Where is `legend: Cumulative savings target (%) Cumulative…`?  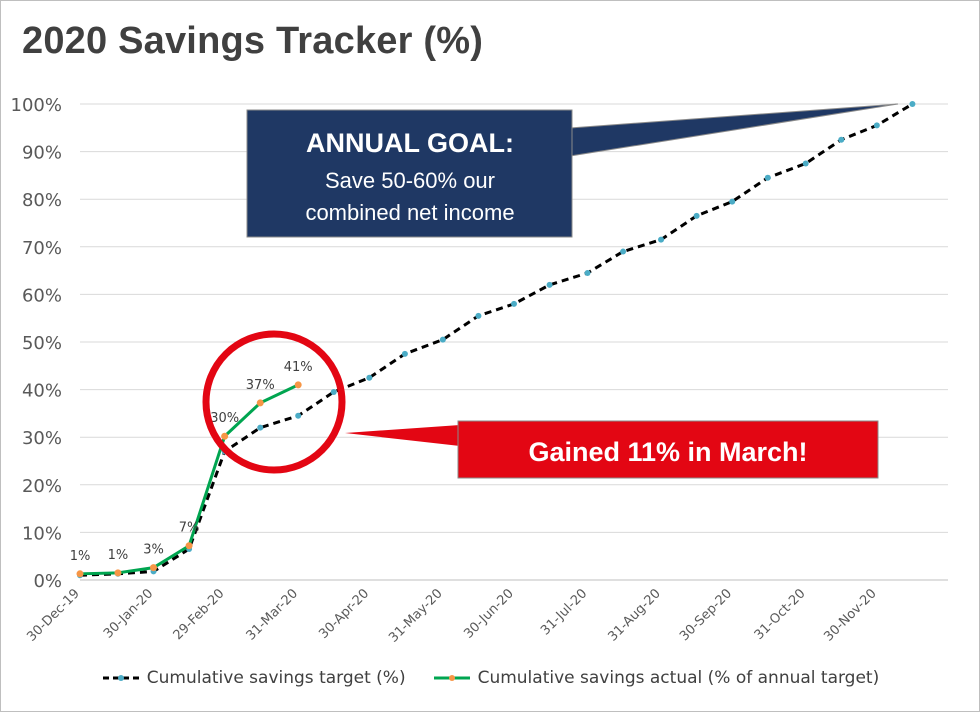
legend: Cumulative savings target (%) Cumulative… is located at coordinates (490, 678).